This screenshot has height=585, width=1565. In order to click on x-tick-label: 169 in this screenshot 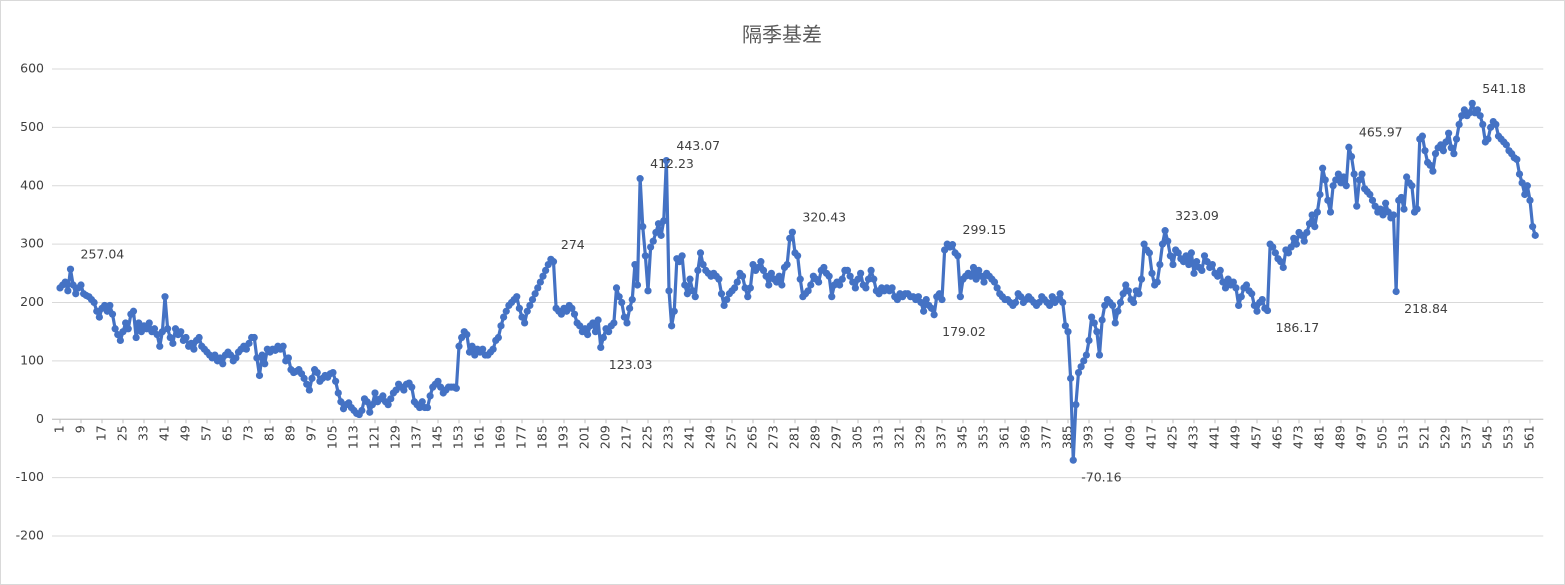, I will do `click(500, 437)`.